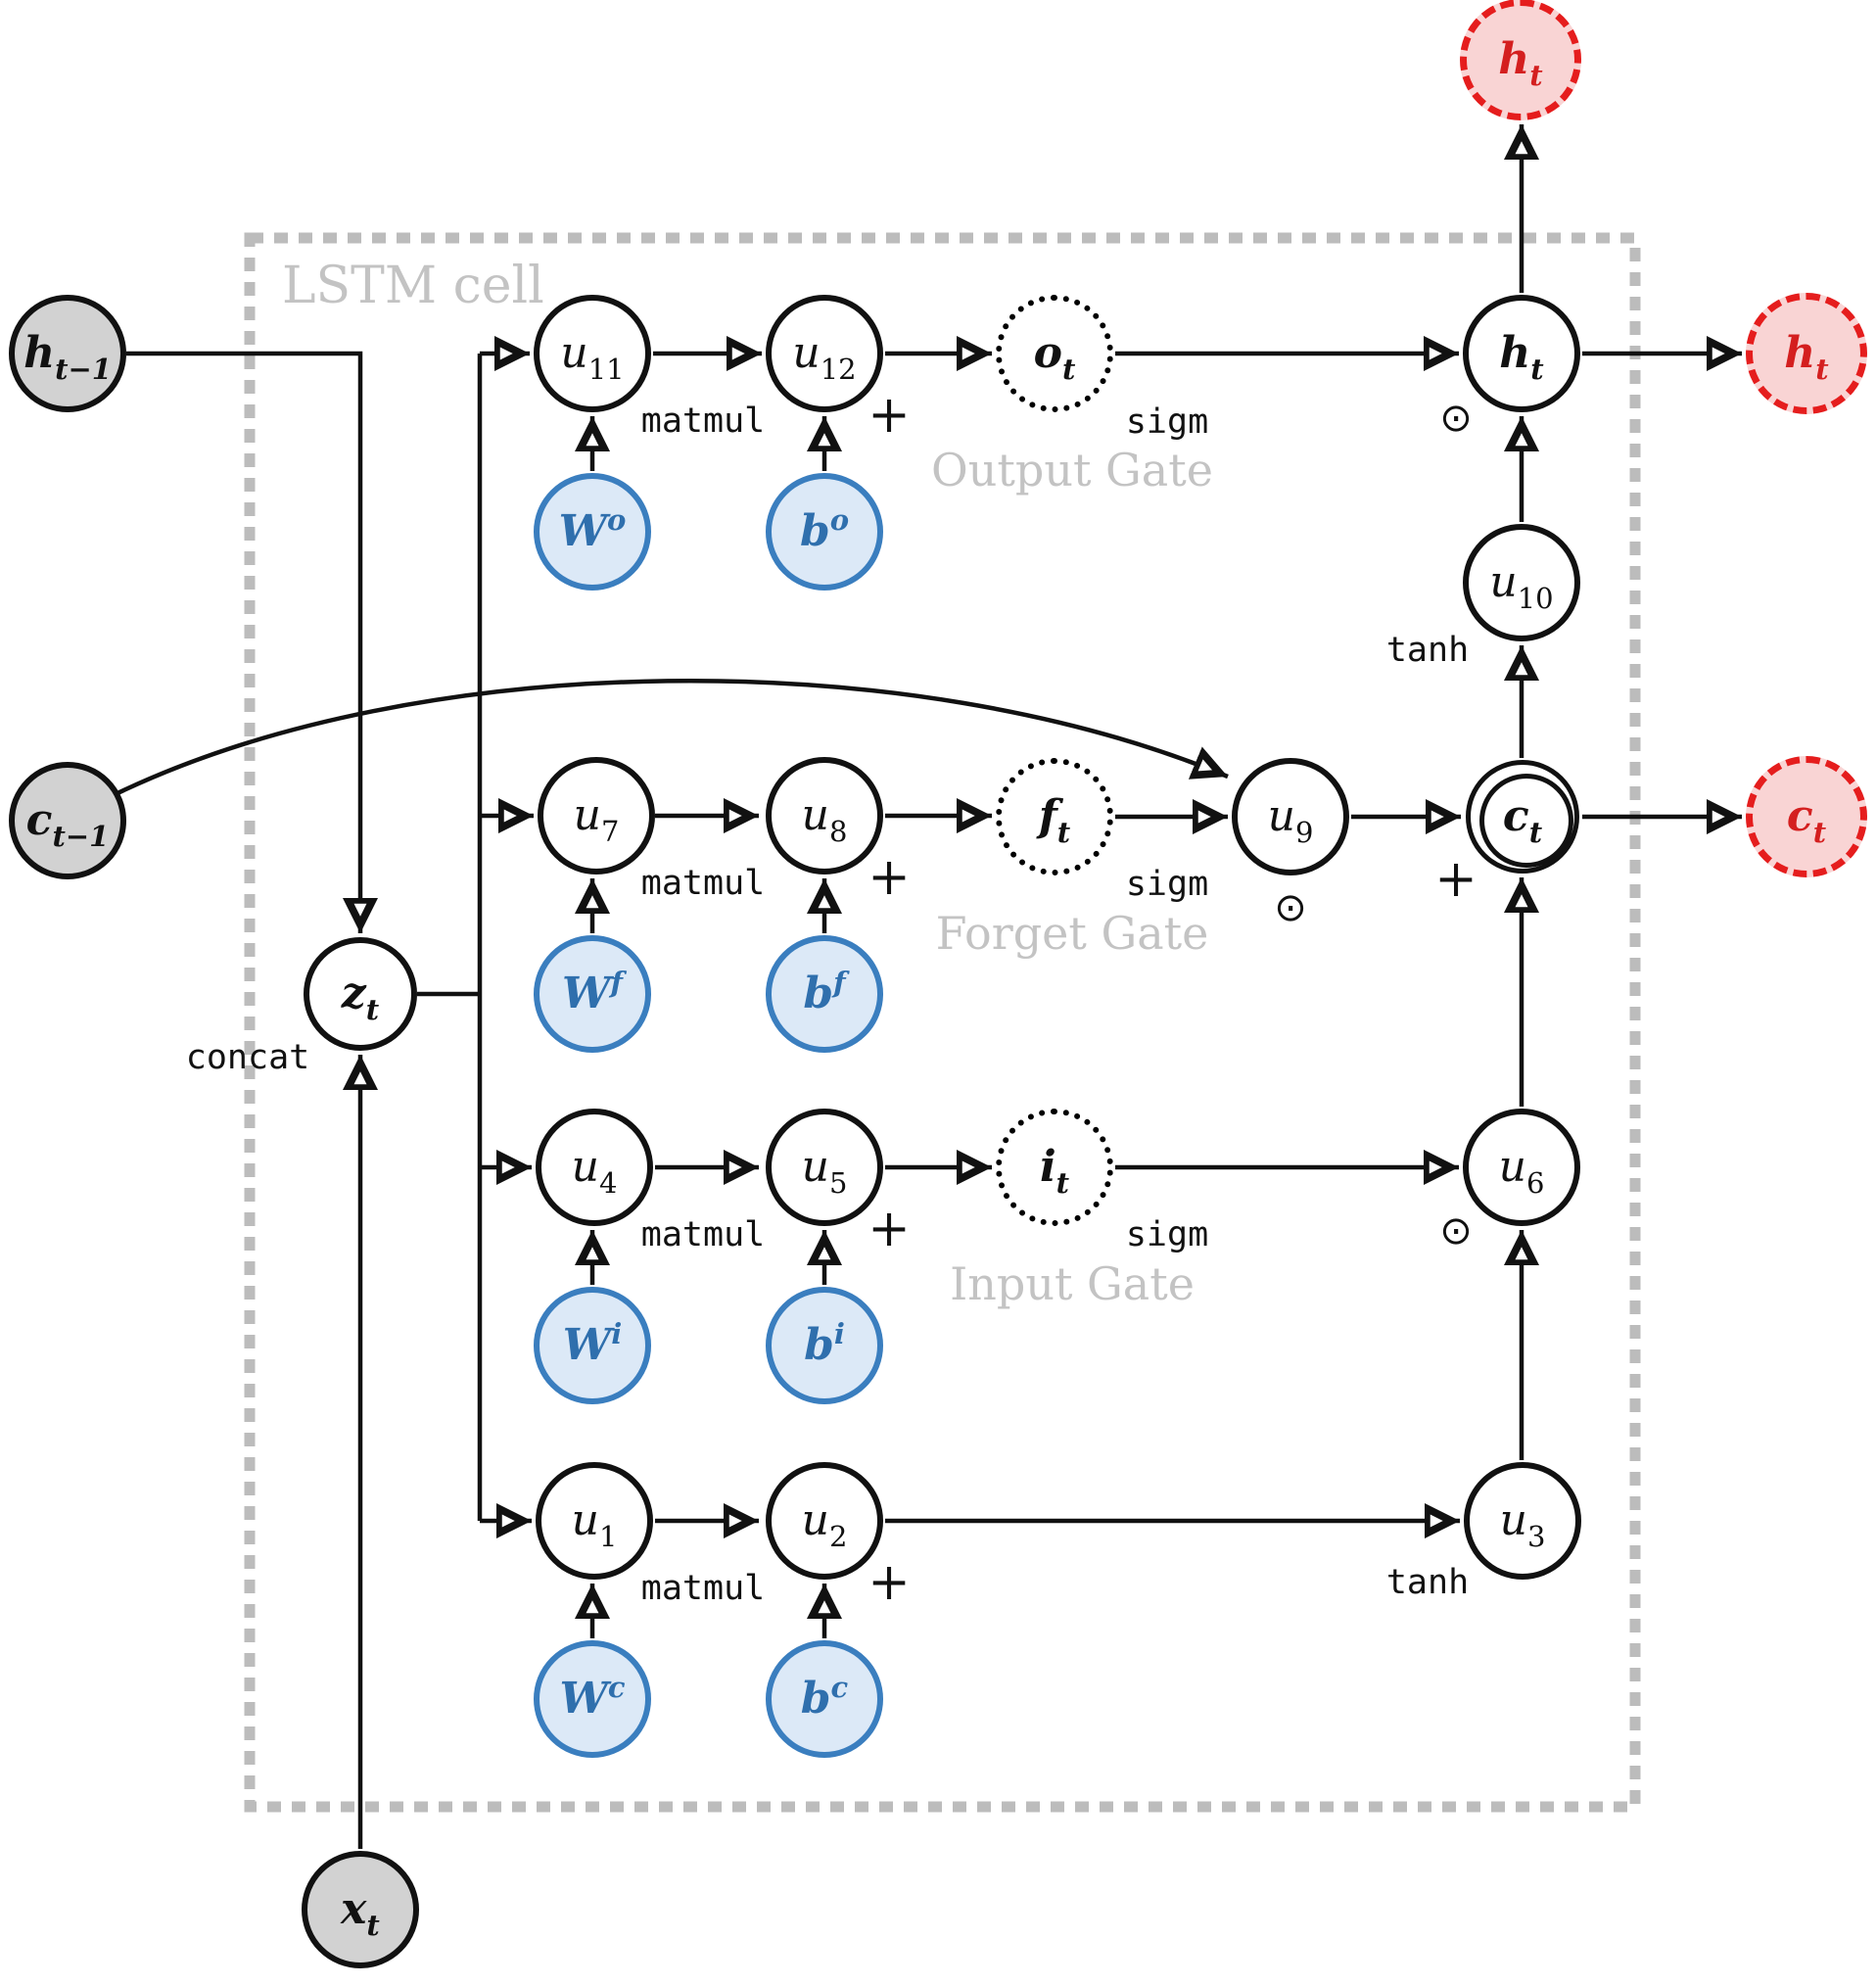  Describe the element at coordinates (361, 1913) in the screenshot. I see `node-x-t-label: xt` at that location.